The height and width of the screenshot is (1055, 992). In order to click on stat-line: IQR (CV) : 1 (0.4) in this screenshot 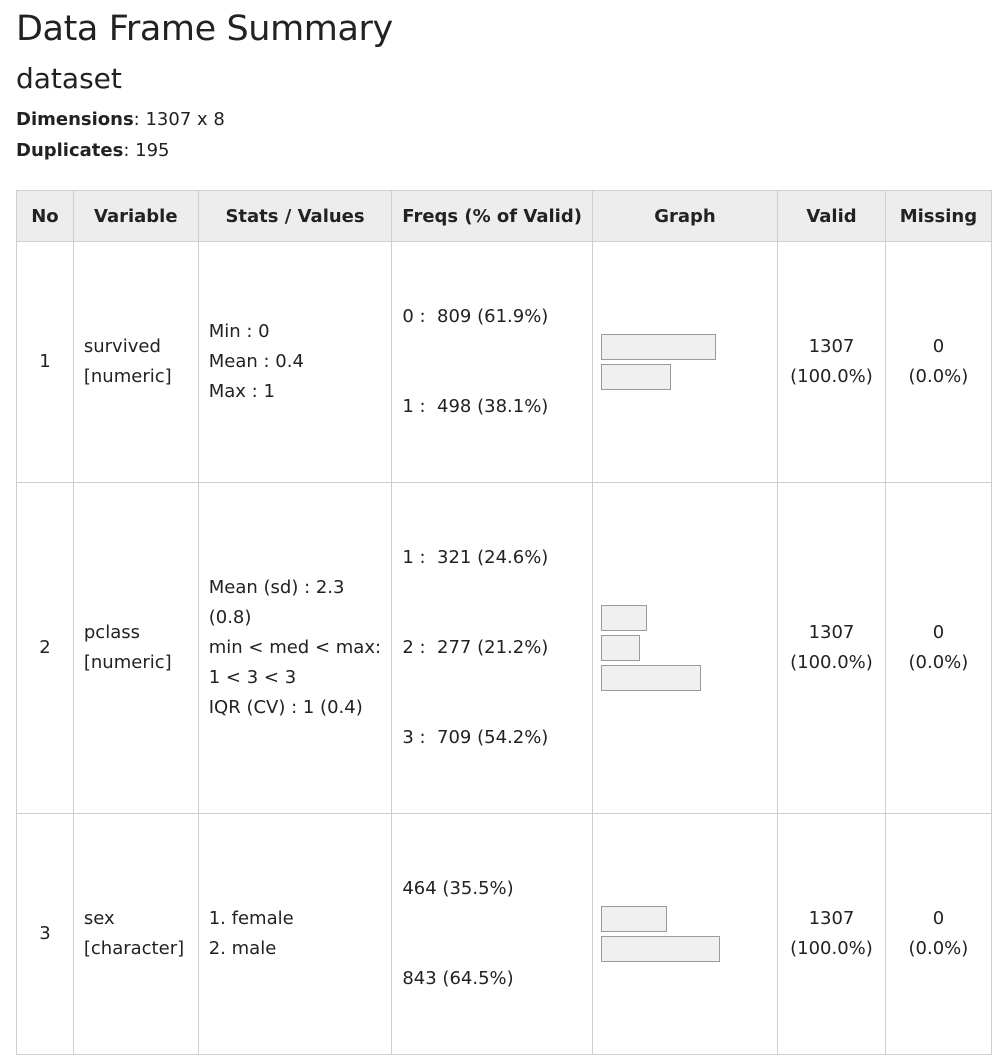, I will do `click(285, 707)`.